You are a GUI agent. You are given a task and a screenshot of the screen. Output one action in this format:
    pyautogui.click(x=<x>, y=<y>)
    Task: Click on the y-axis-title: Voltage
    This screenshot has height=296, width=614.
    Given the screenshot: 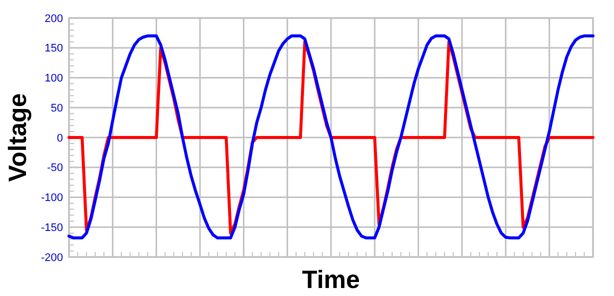 What is the action you would take?
    pyautogui.click(x=18, y=137)
    